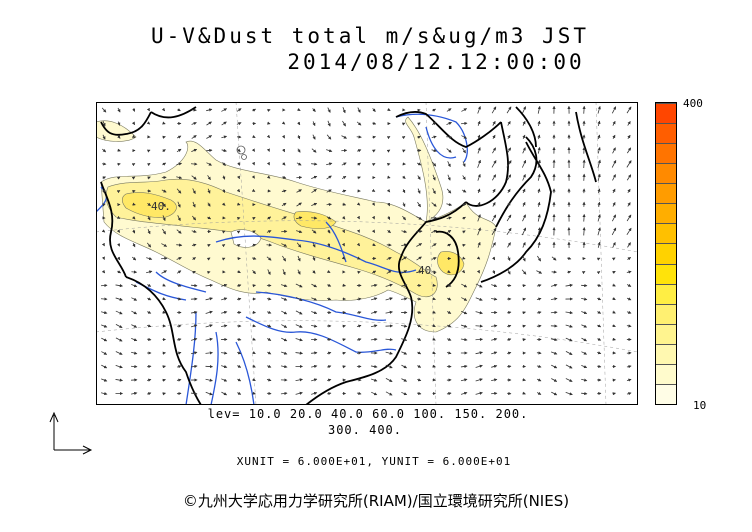 Image resolution: width=752 pixels, height=532 pixels. I want to click on color-scale-bar, so click(666, 253).